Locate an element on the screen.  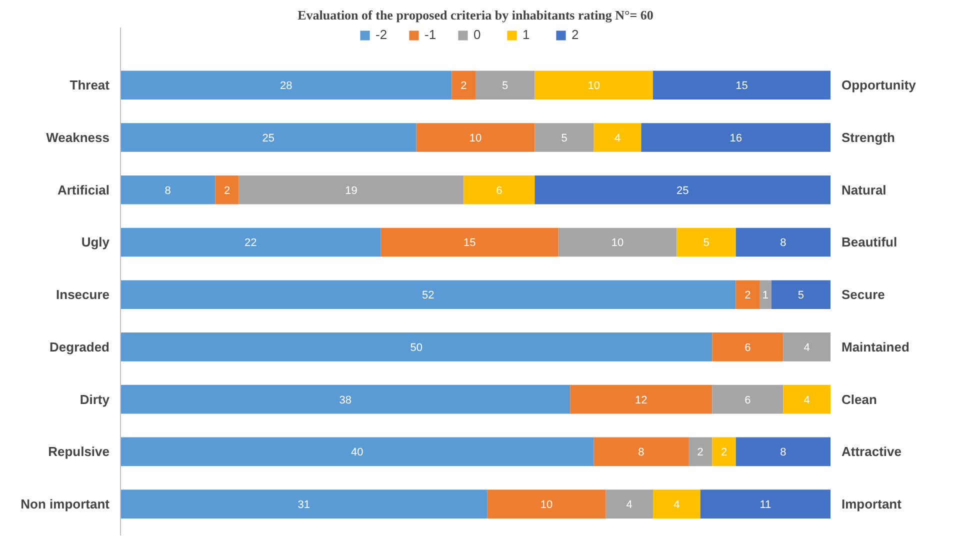
y-tick-label: Degraded is located at coordinates (80, 346).